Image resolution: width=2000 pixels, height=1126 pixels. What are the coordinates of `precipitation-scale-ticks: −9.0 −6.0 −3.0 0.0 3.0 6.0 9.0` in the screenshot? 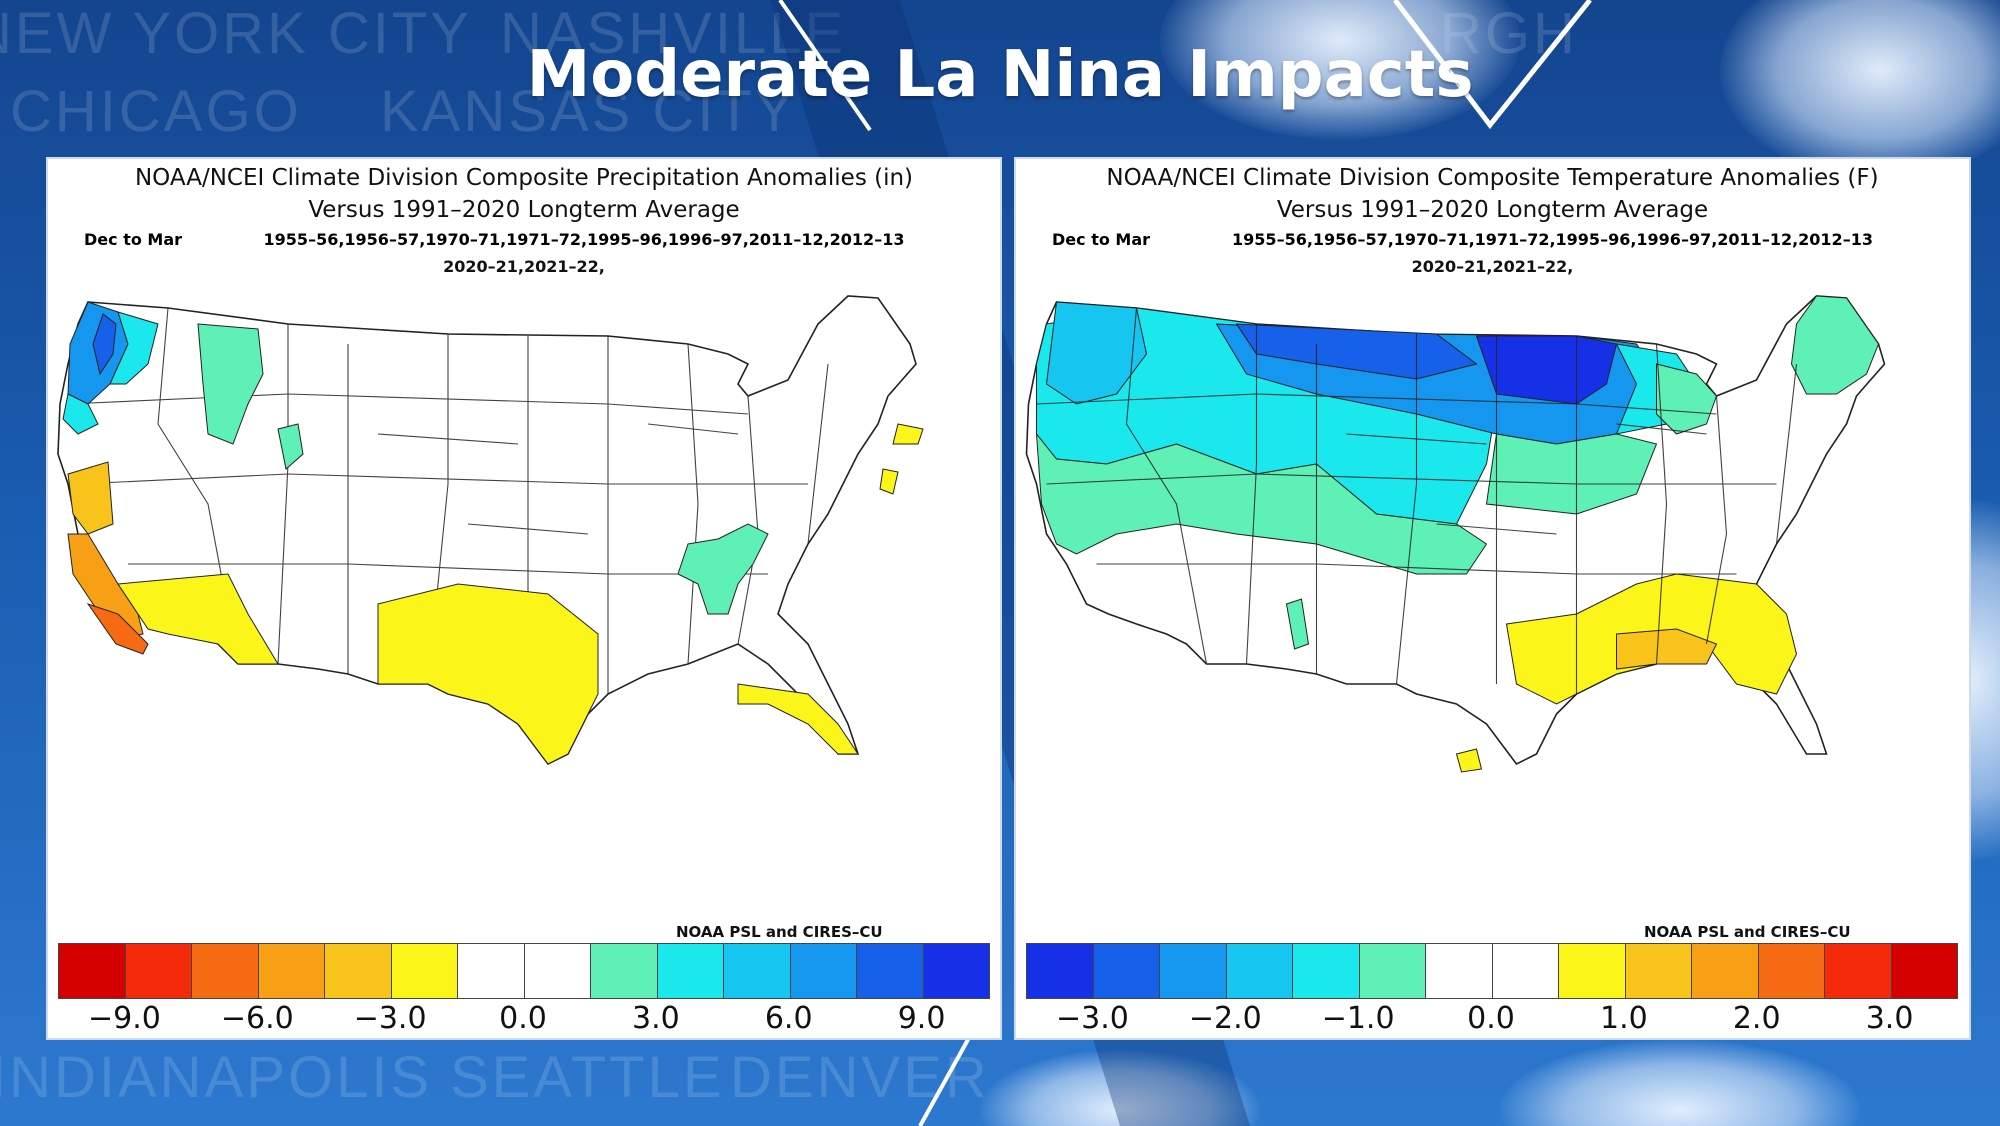 It's located at (523, 1018).